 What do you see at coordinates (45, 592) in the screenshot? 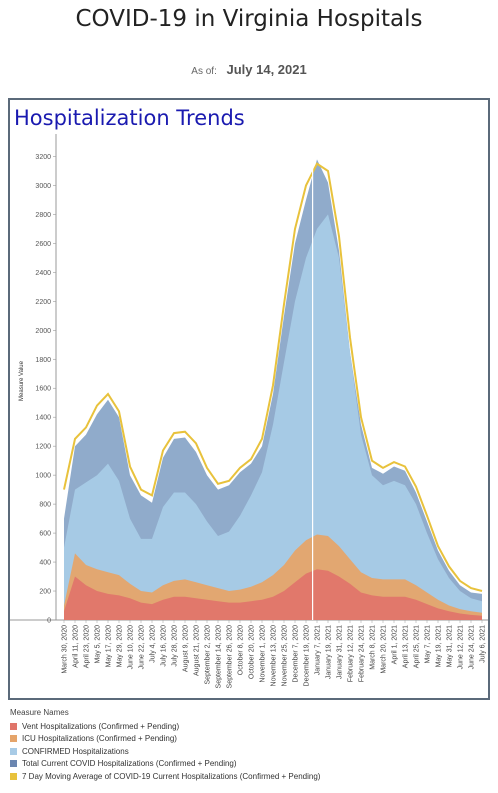
I see `y-tick-label: 200` at bounding box center [45, 592].